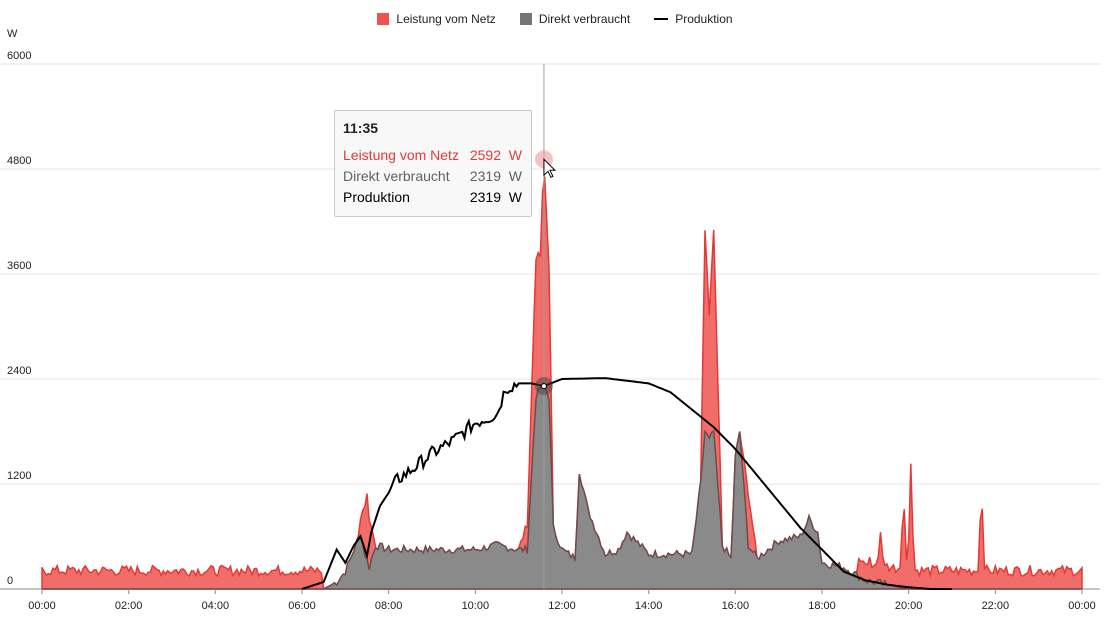  I want to click on x-tick-label: 14:00, so click(649, 606).